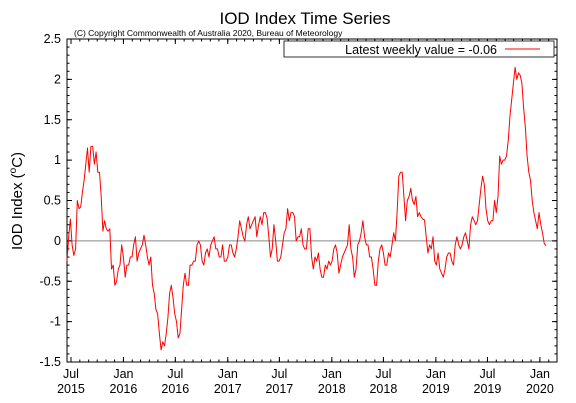 This screenshot has height=403, width=576. I want to click on y-tick-label: 0.5, so click(52, 201).